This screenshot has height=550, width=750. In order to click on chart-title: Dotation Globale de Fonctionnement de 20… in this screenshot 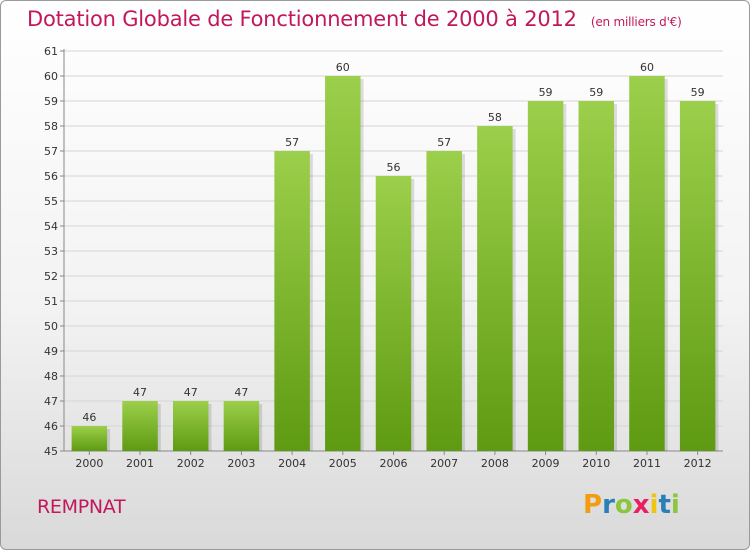, I will do `click(354, 19)`.